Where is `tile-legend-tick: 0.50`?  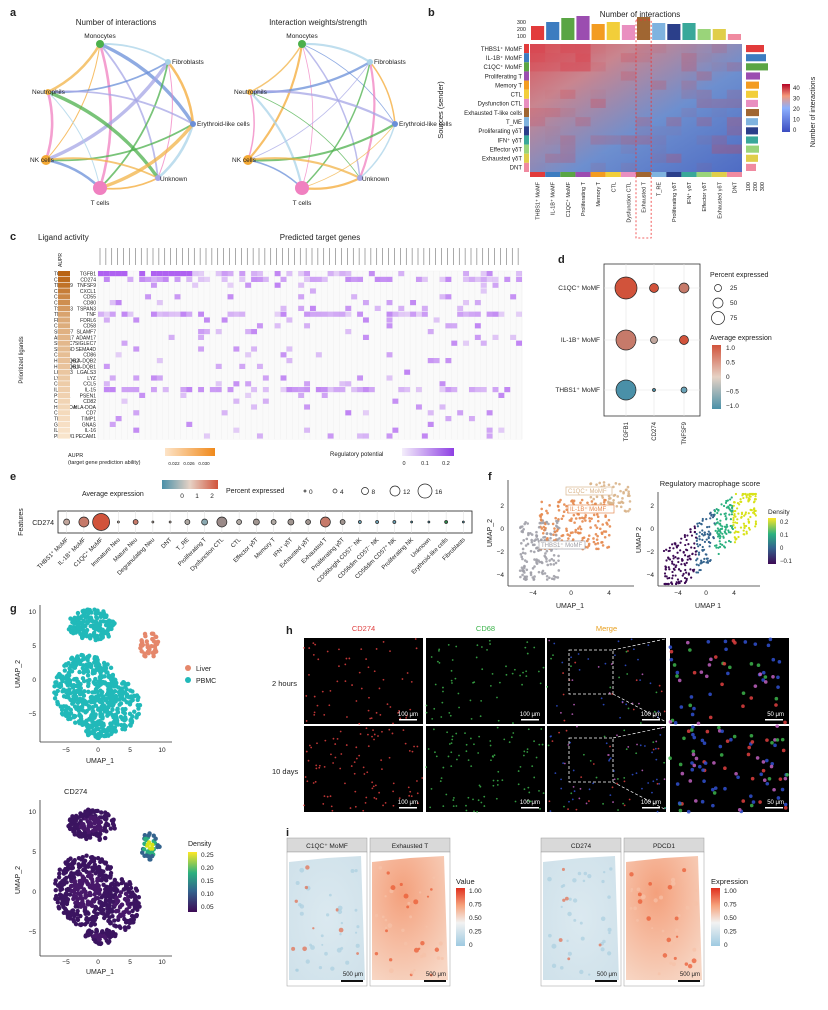 tile-legend-tick: 0.50 is located at coordinates (475, 918).